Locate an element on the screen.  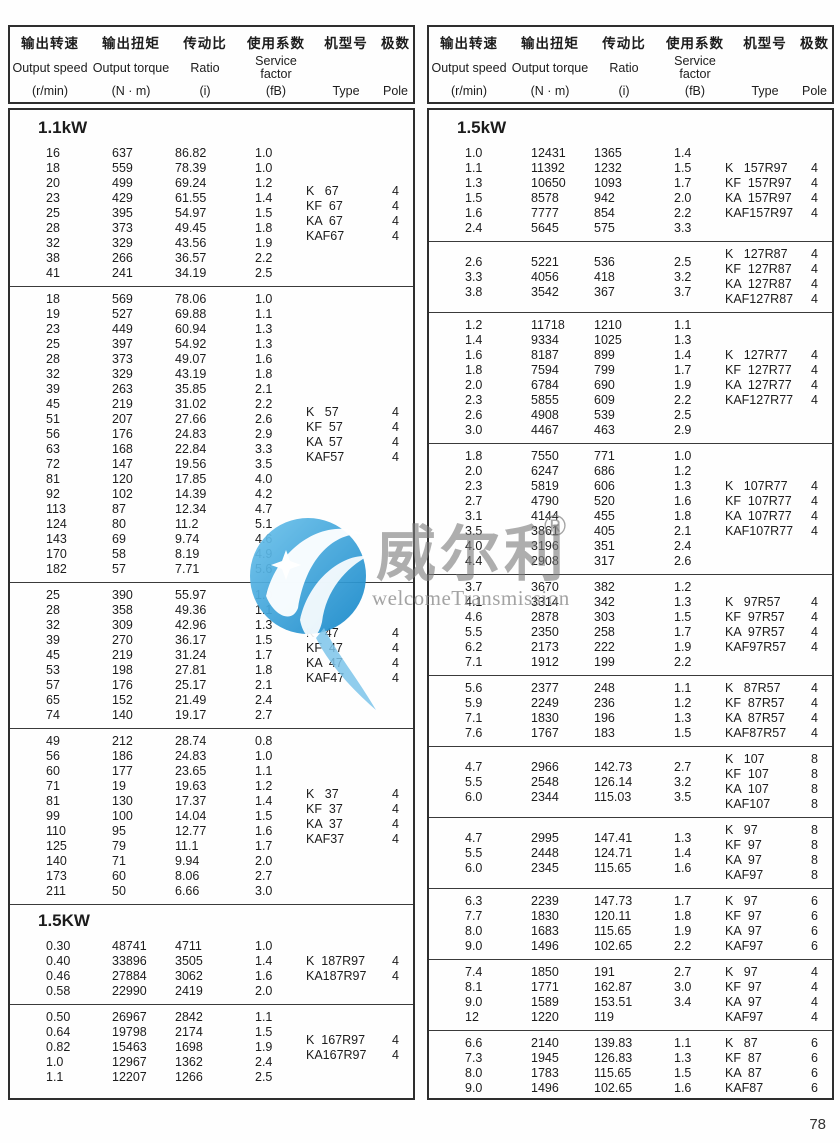
type-label: KAF157R97 is located at coordinates (759, 213).